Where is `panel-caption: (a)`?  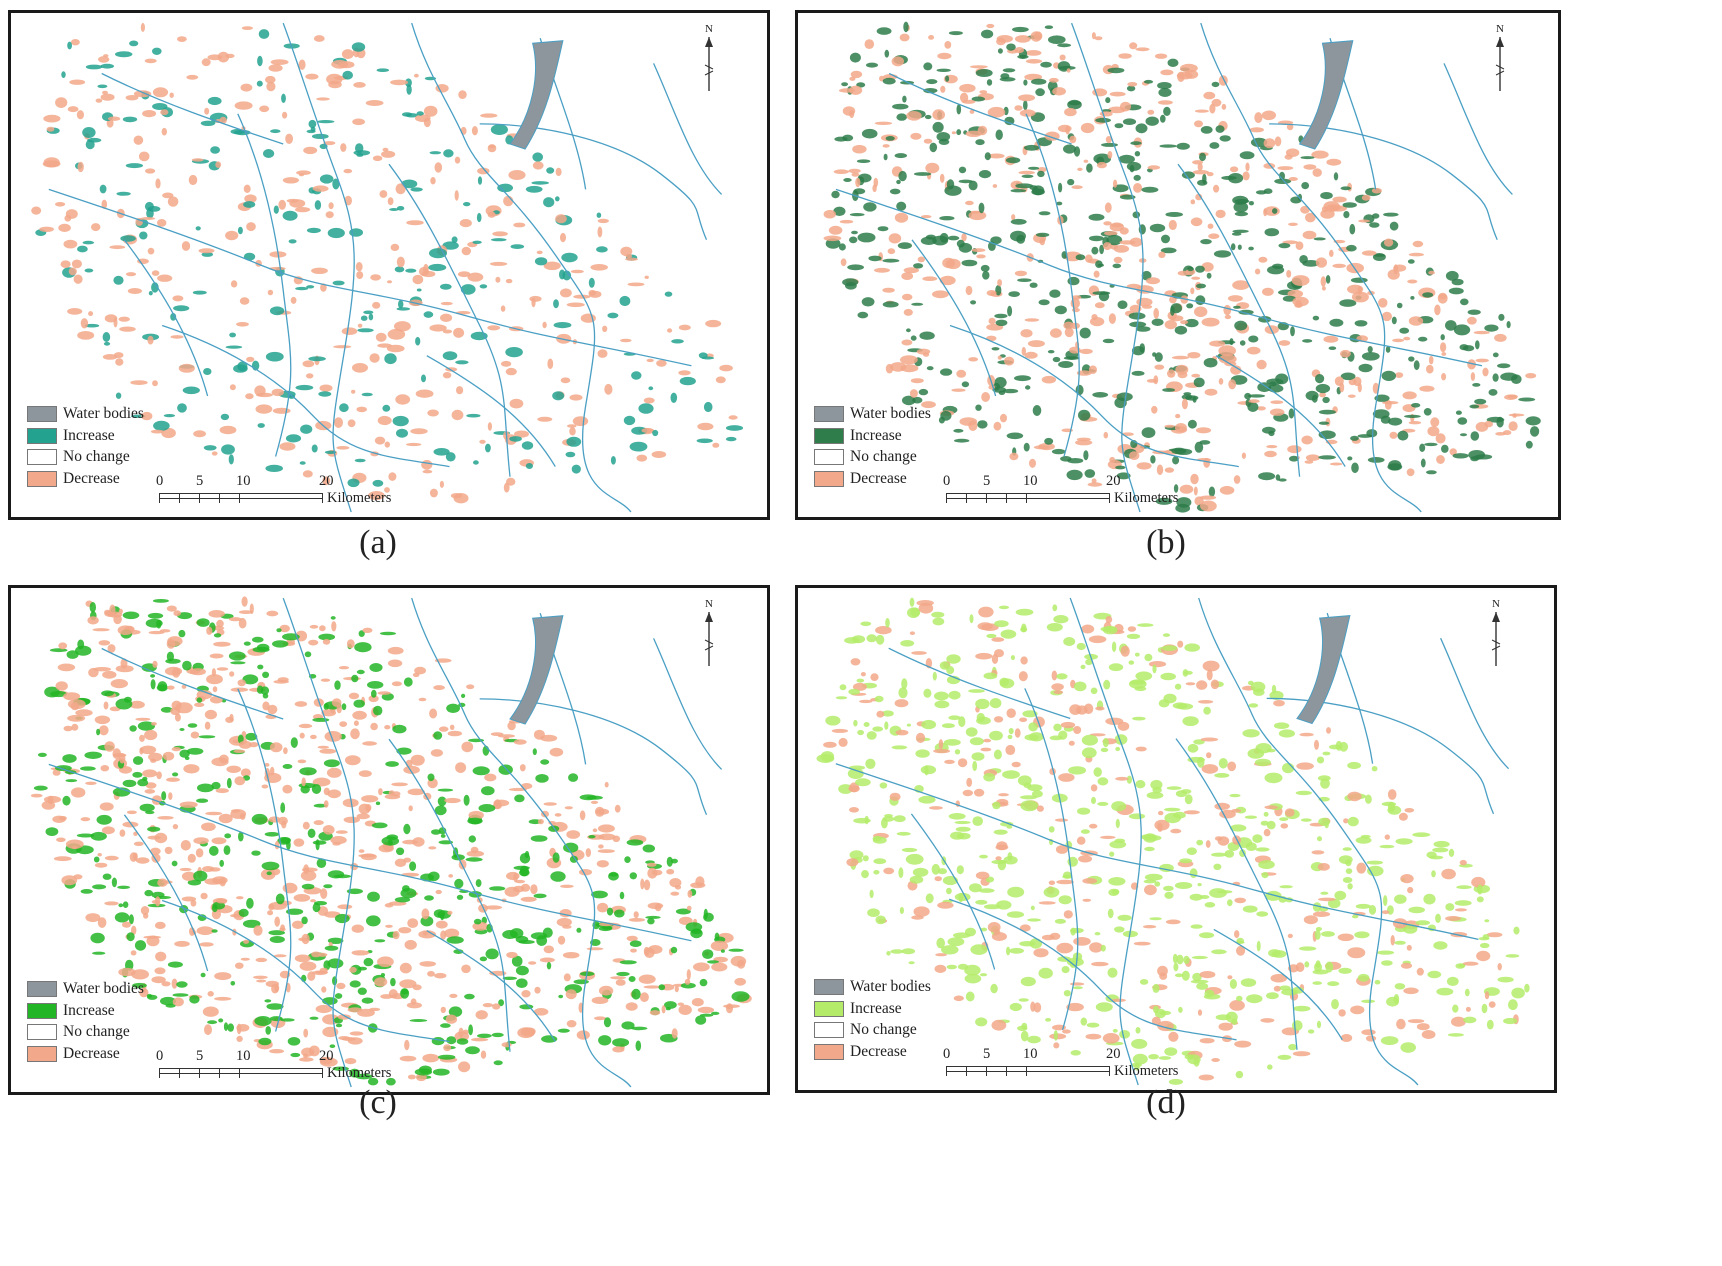 panel-caption: (a) is located at coordinates (378, 542).